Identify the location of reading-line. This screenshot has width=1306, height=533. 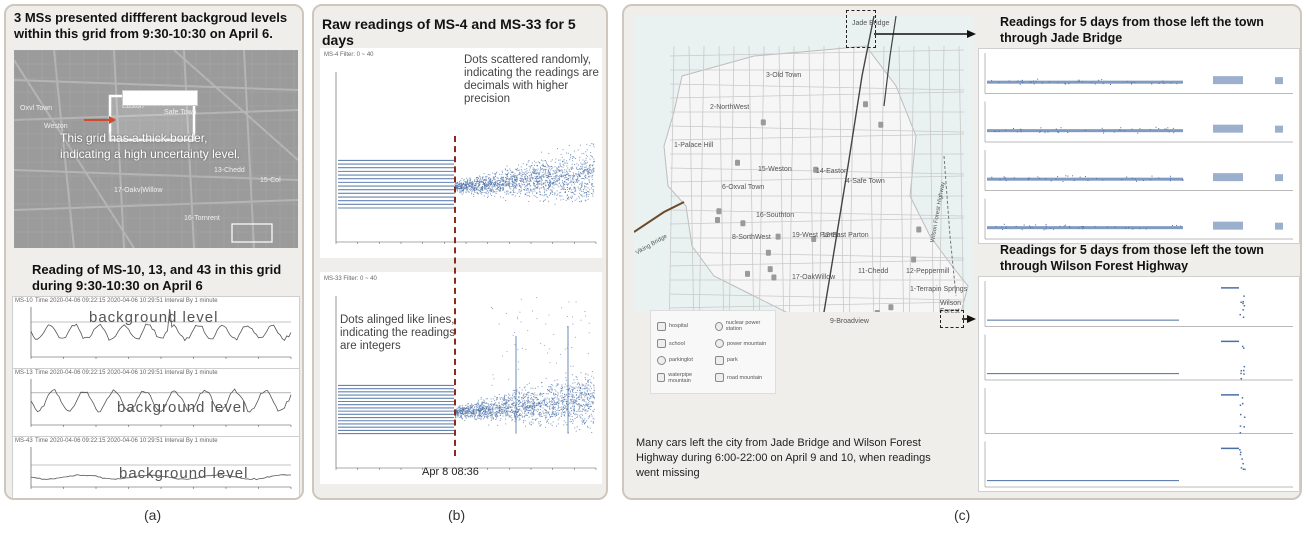
(161, 400).